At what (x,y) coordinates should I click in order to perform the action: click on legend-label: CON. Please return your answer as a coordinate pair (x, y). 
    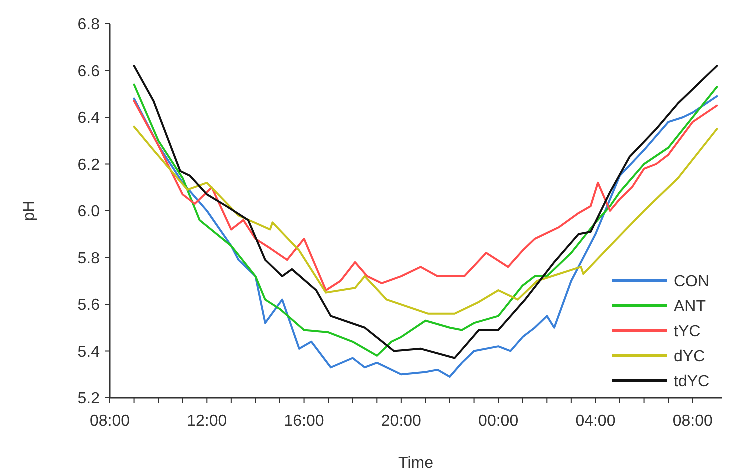
    Looking at the image, I should click on (692, 282).